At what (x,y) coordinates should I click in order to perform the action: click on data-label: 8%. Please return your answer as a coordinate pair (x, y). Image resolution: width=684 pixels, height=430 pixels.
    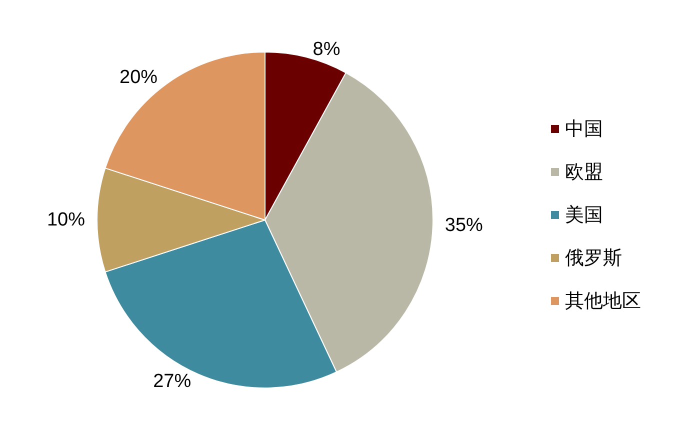
    Looking at the image, I should click on (326, 49).